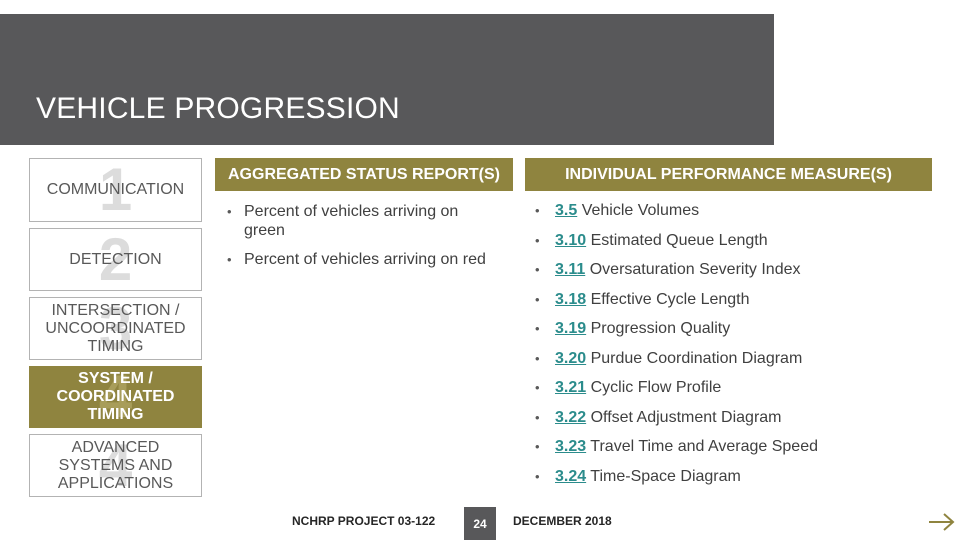  What do you see at coordinates (728, 174) in the screenshot?
I see `individual-header: INDIVIDUAL PERFORMANCE MEASURE(S)` at bounding box center [728, 174].